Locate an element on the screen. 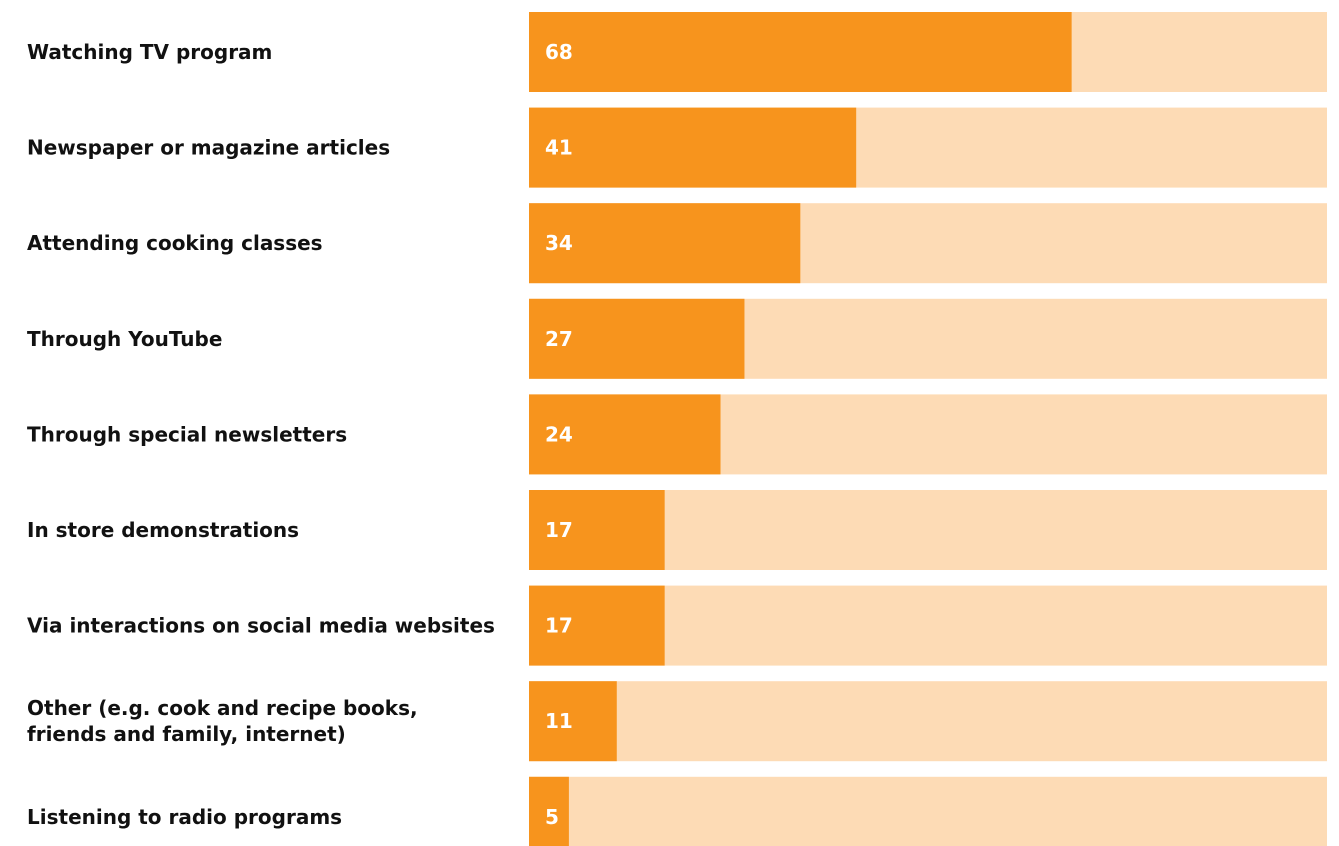 The image size is (1339, 846). bar-row: 27 Through YouTube is located at coordinates (677, 338).